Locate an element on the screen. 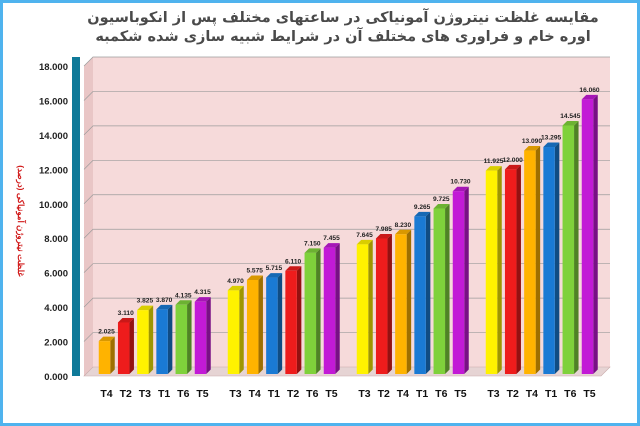 The image size is (640, 426). data-label: 12.000 is located at coordinates (513, 160).